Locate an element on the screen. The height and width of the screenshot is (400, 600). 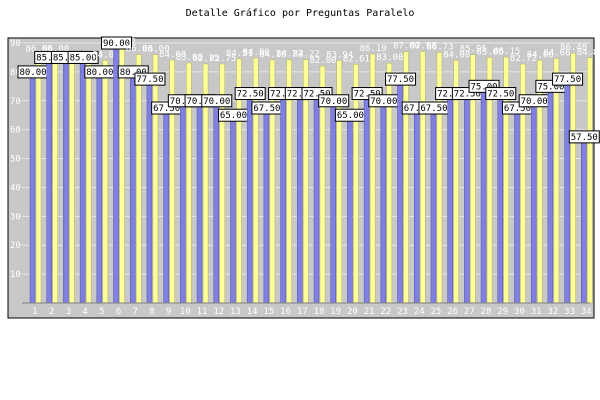
x-tick-label: 5 is located at coordinates (101, 312).